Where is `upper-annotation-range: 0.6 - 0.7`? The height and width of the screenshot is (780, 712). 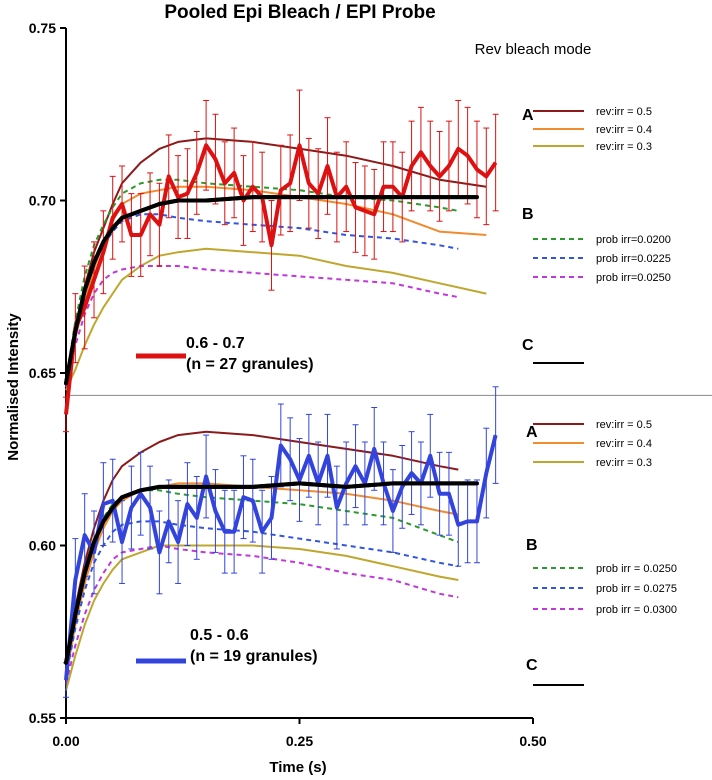 upper-annotation-range: 0.6 - 0.7 is located at coordinates (215, 343).